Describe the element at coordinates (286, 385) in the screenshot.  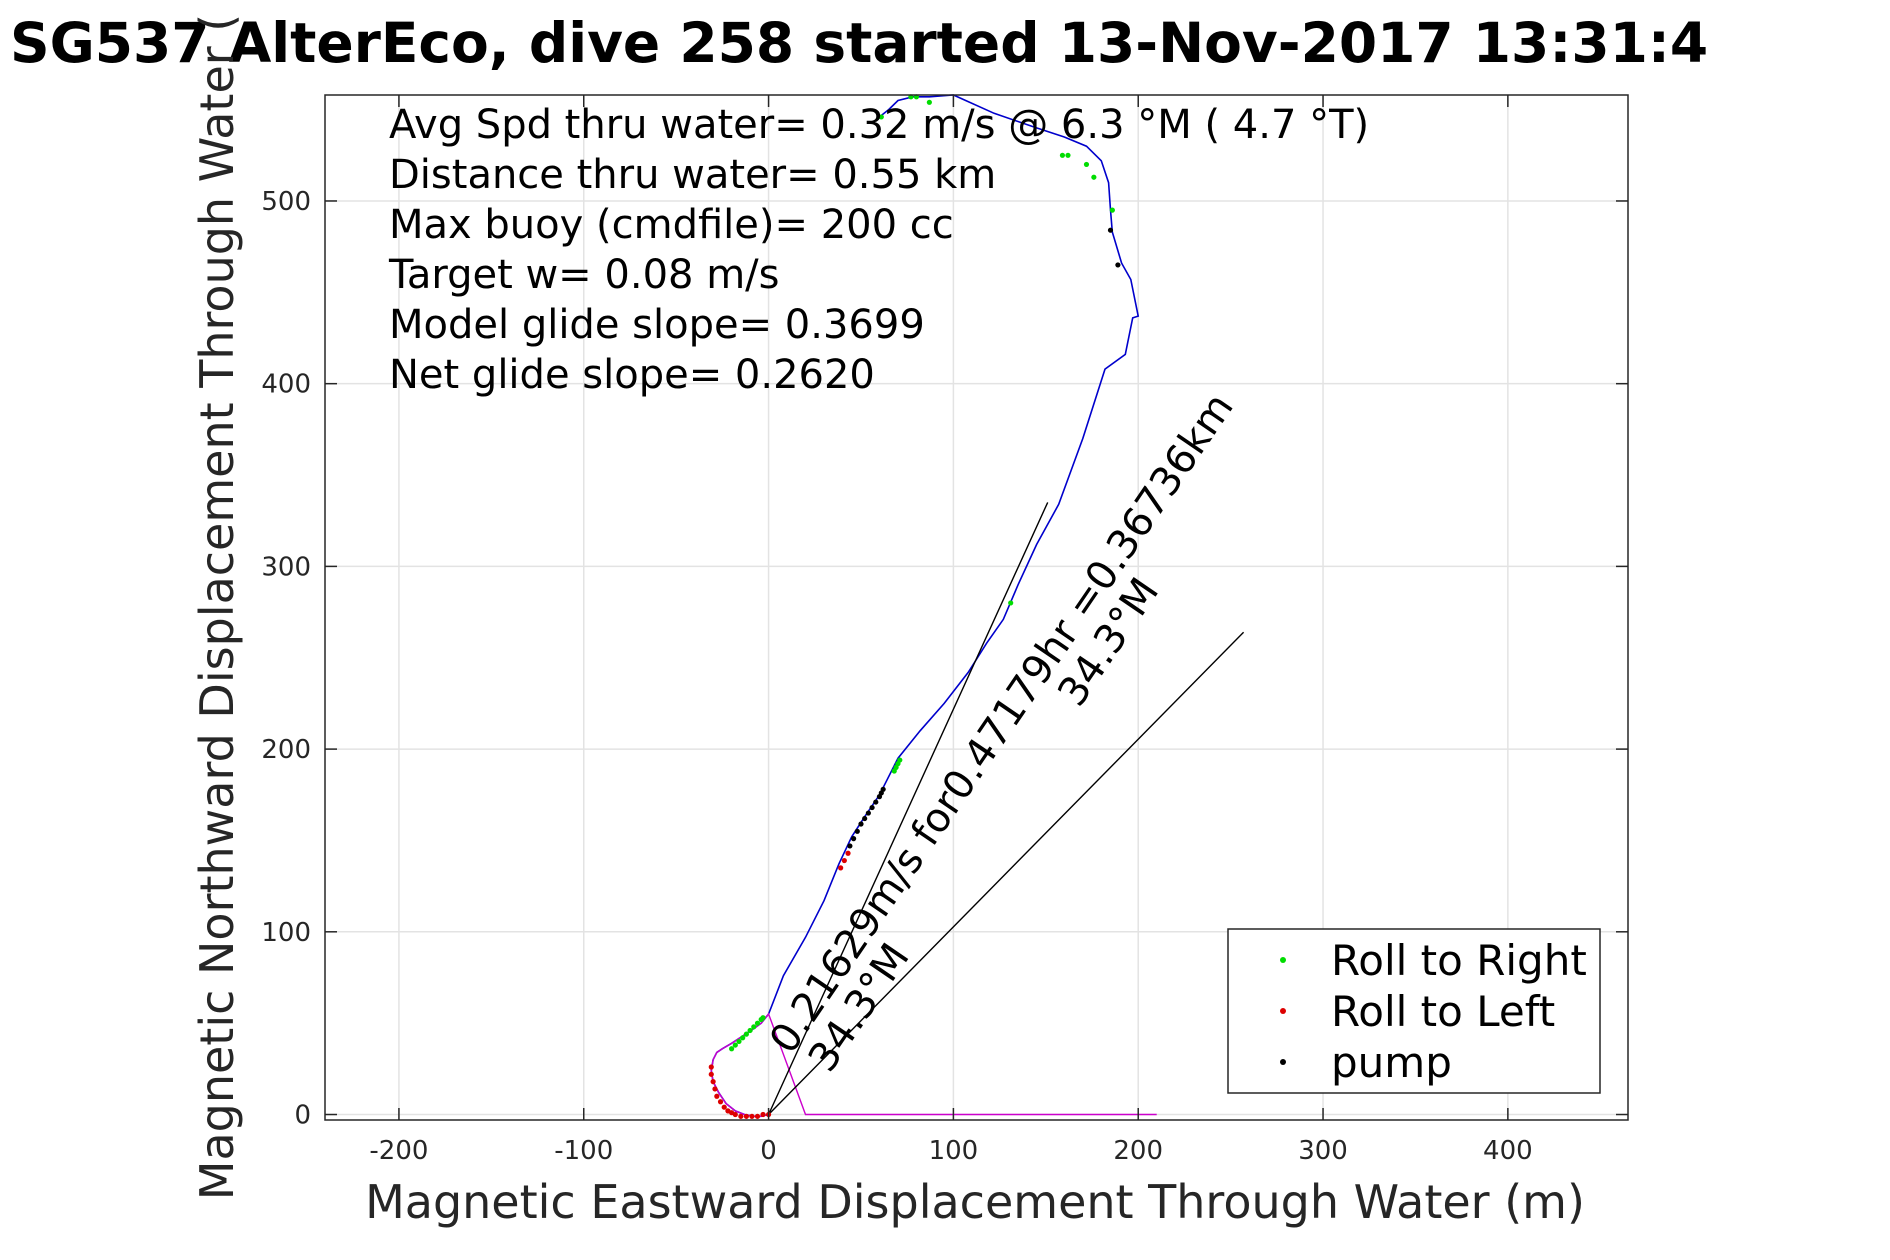
I see `y-tick-label: 400` at that location.